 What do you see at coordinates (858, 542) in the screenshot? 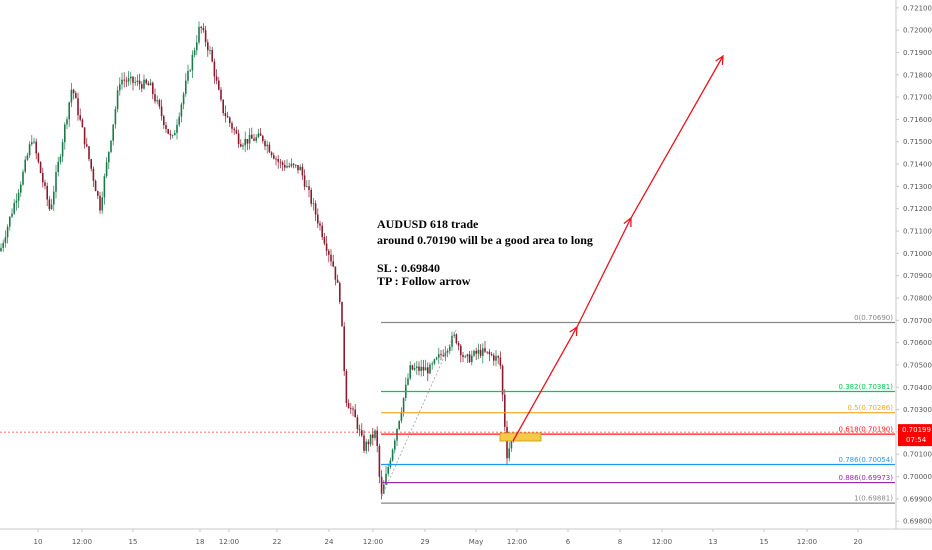
I see `time-tick-label: 20` at bounding box center [858, 542].